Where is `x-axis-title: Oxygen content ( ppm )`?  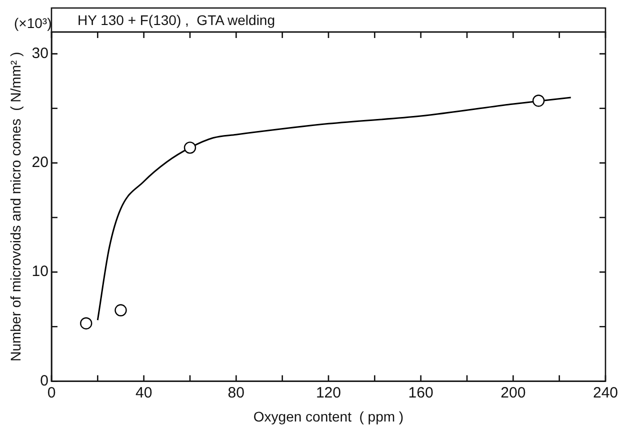 x-axis-title: Oxygen content ( ppm ) is located at coordinates (328, 416).